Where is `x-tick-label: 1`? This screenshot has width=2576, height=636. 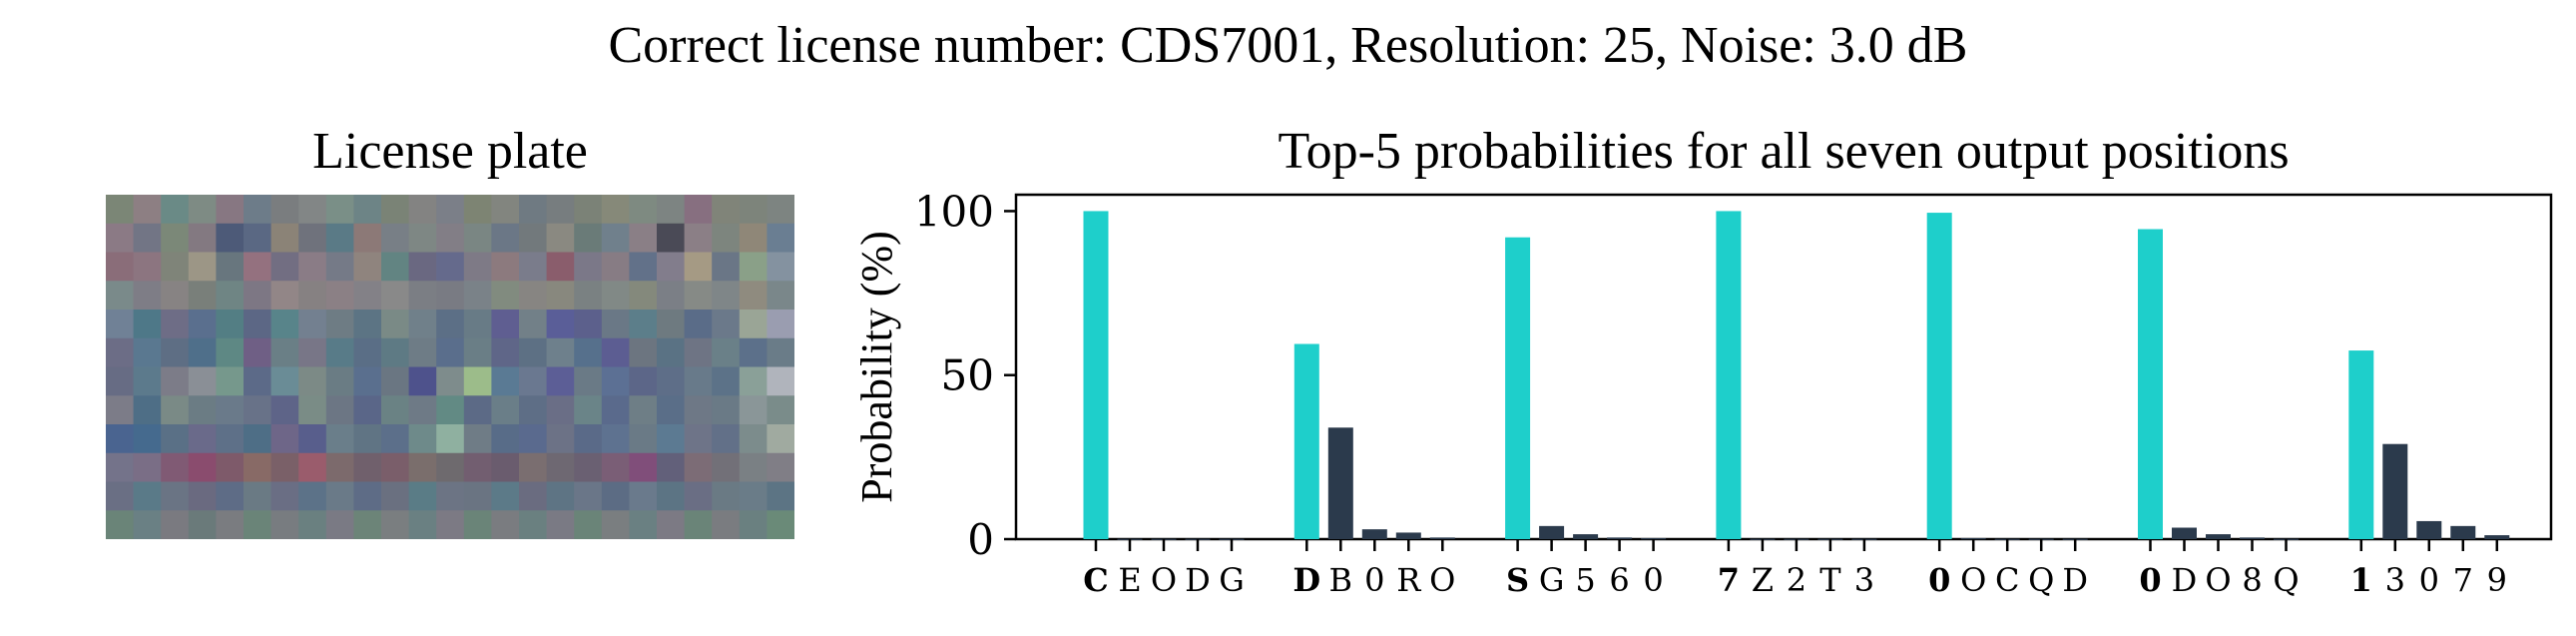
x-tick-label: 1 is located at coordinates (2361, 580).